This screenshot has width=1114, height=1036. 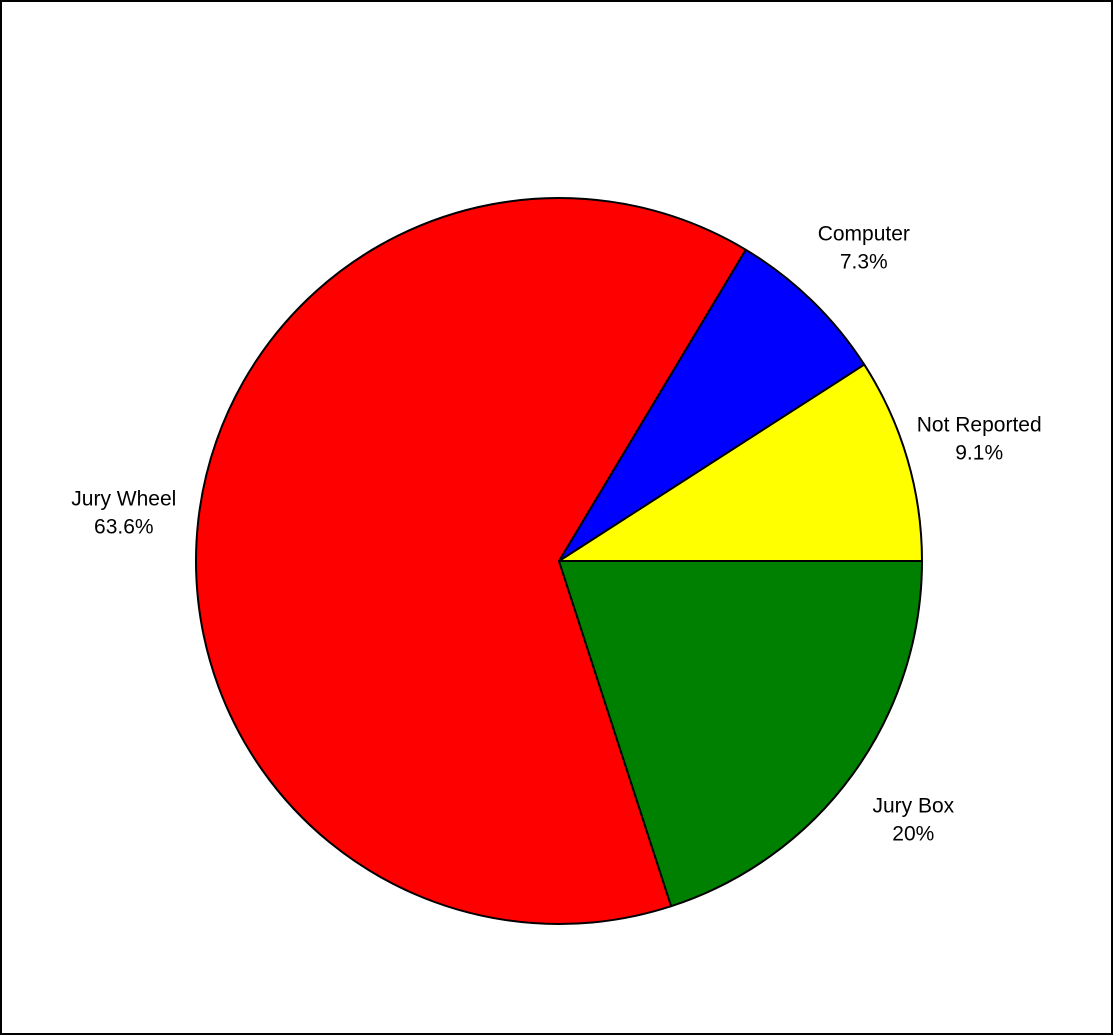 I want to click on slice-value: 9.1%, so click(x=979, y=453).